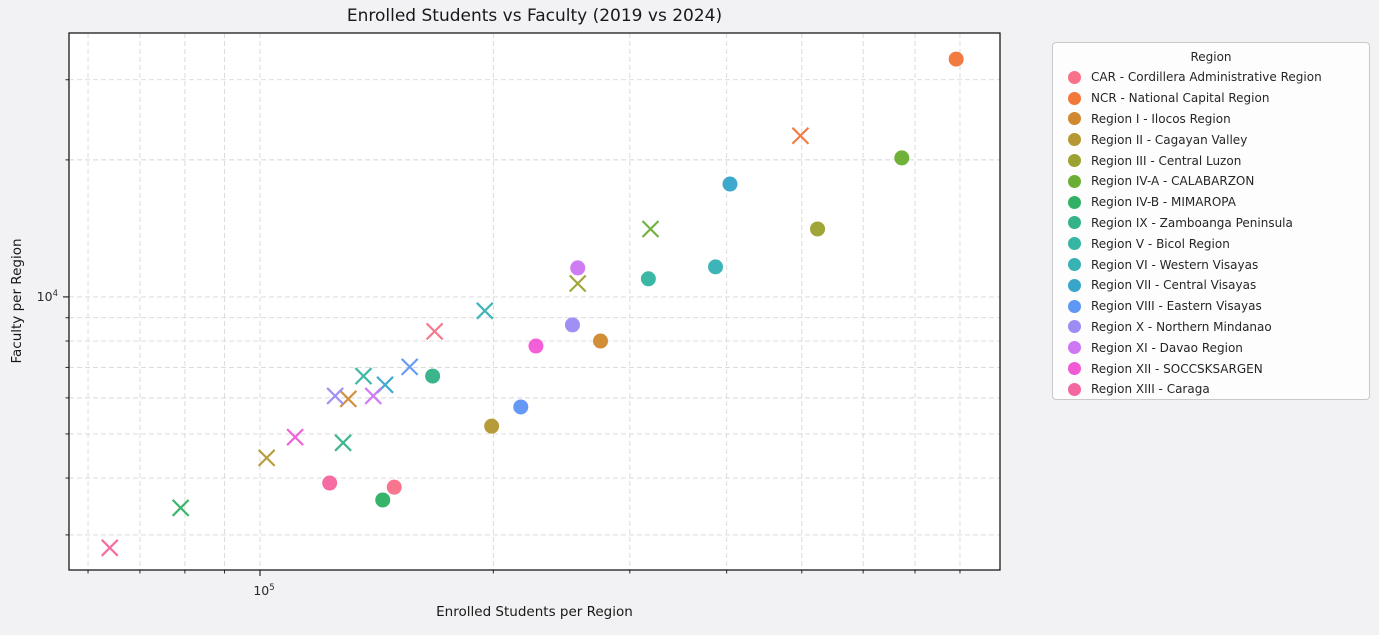 The width and height of the screenshot is (1379, 635). I want to click on legend-label: Region III - Central Luzon, so click(1166, 160).